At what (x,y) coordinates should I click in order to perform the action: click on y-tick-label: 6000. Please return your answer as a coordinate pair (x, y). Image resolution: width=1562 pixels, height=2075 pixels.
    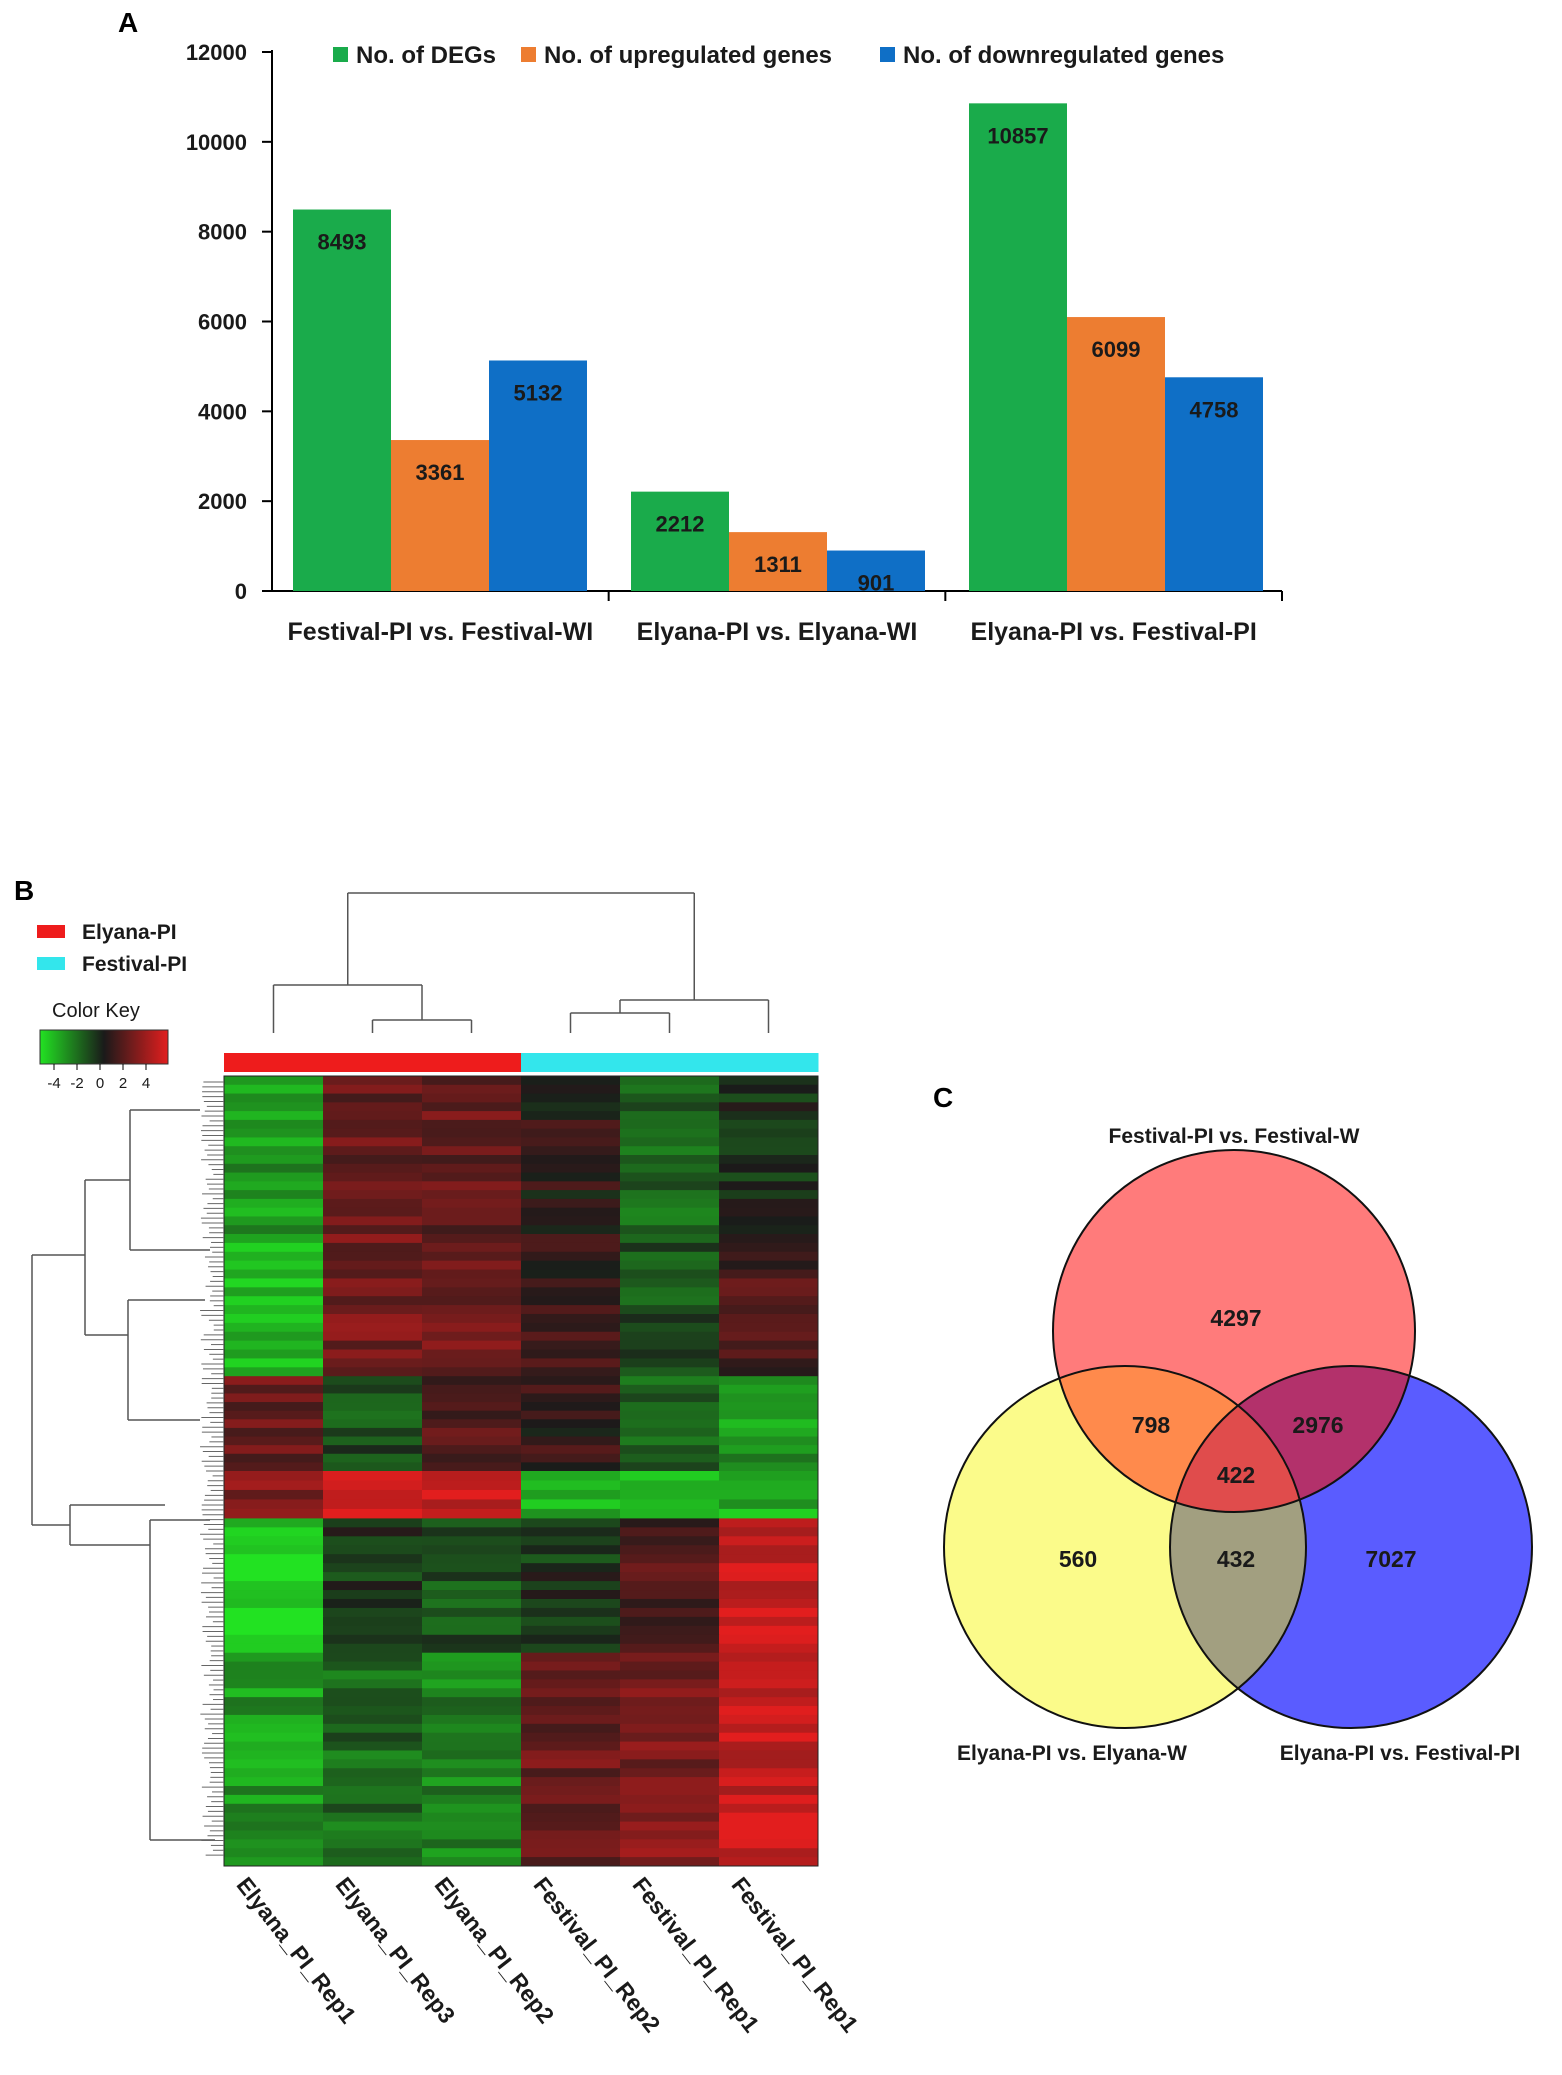
    Looking at the image, I should click on (222, 322).